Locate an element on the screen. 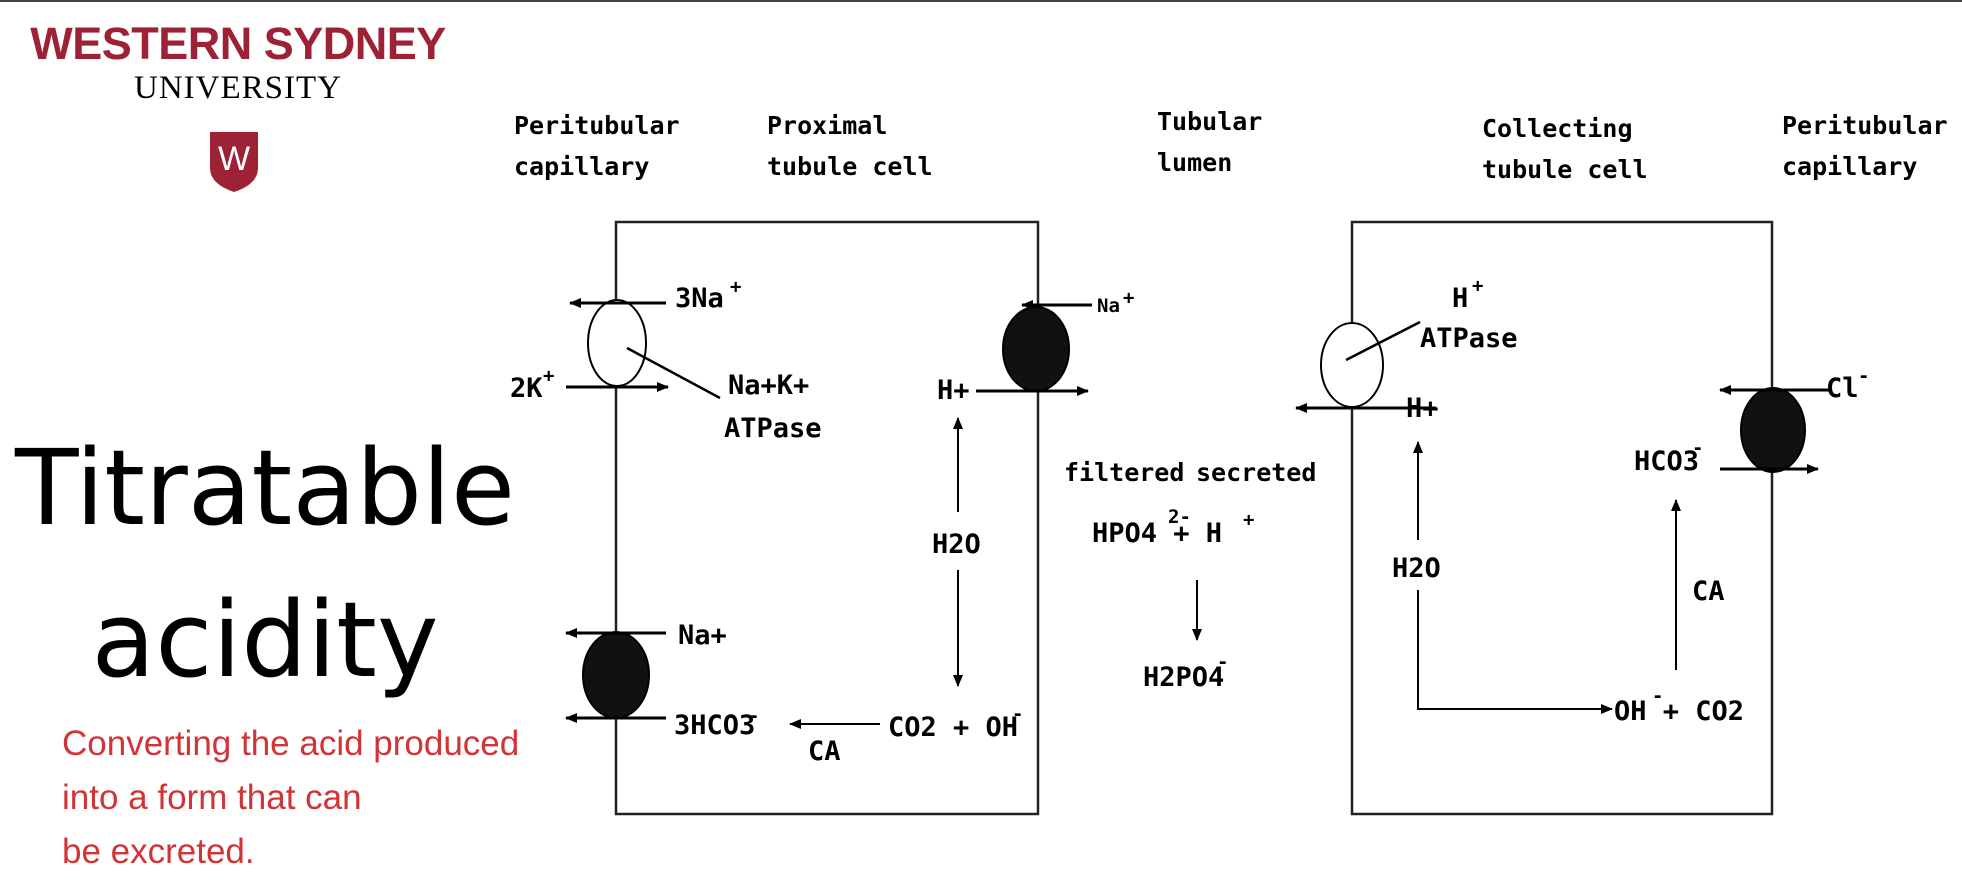 This screenshot has height=892, width=1962. na-h-exchanger is located at coordinates (1036, 349).